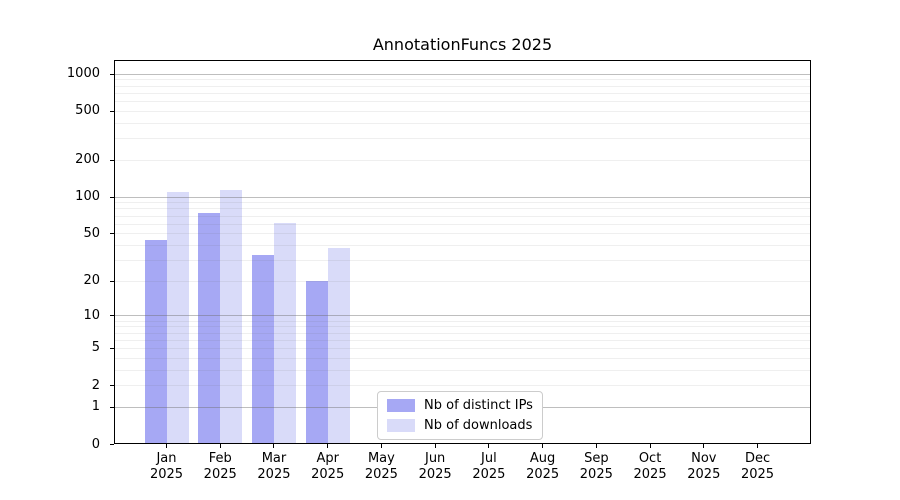 This screenshot has height=500, width=900. I want to click on bar-apr-distinct-ips, so click(316, 361).